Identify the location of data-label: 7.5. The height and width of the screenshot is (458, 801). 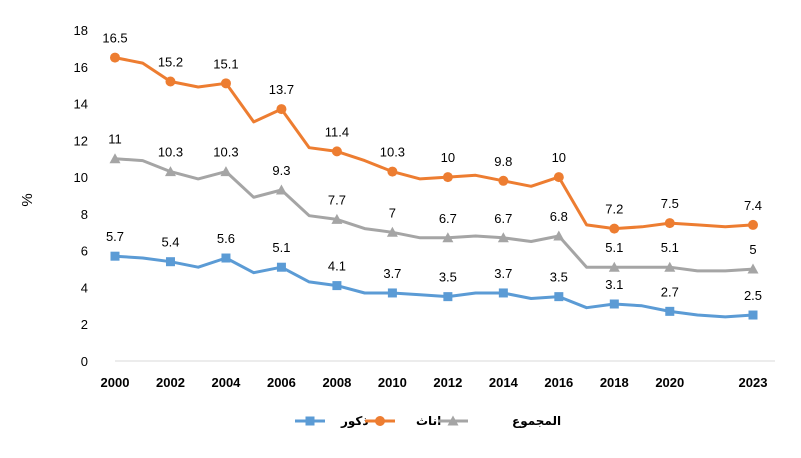
(670, 203).